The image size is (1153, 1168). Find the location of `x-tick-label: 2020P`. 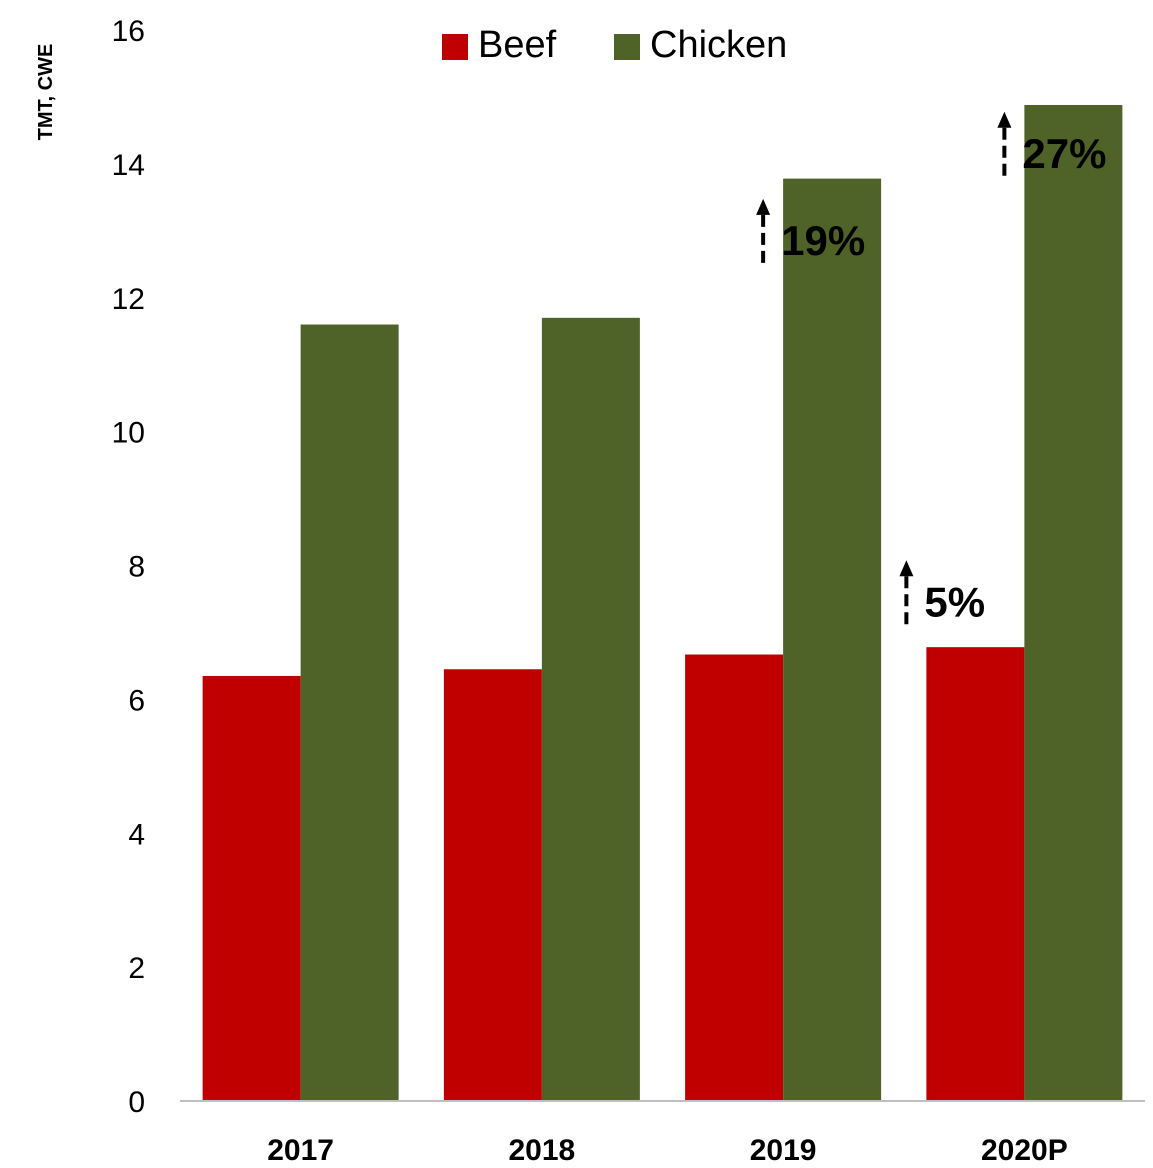

x-tick-label: 2020P is located at coordinates (1024, 1150).